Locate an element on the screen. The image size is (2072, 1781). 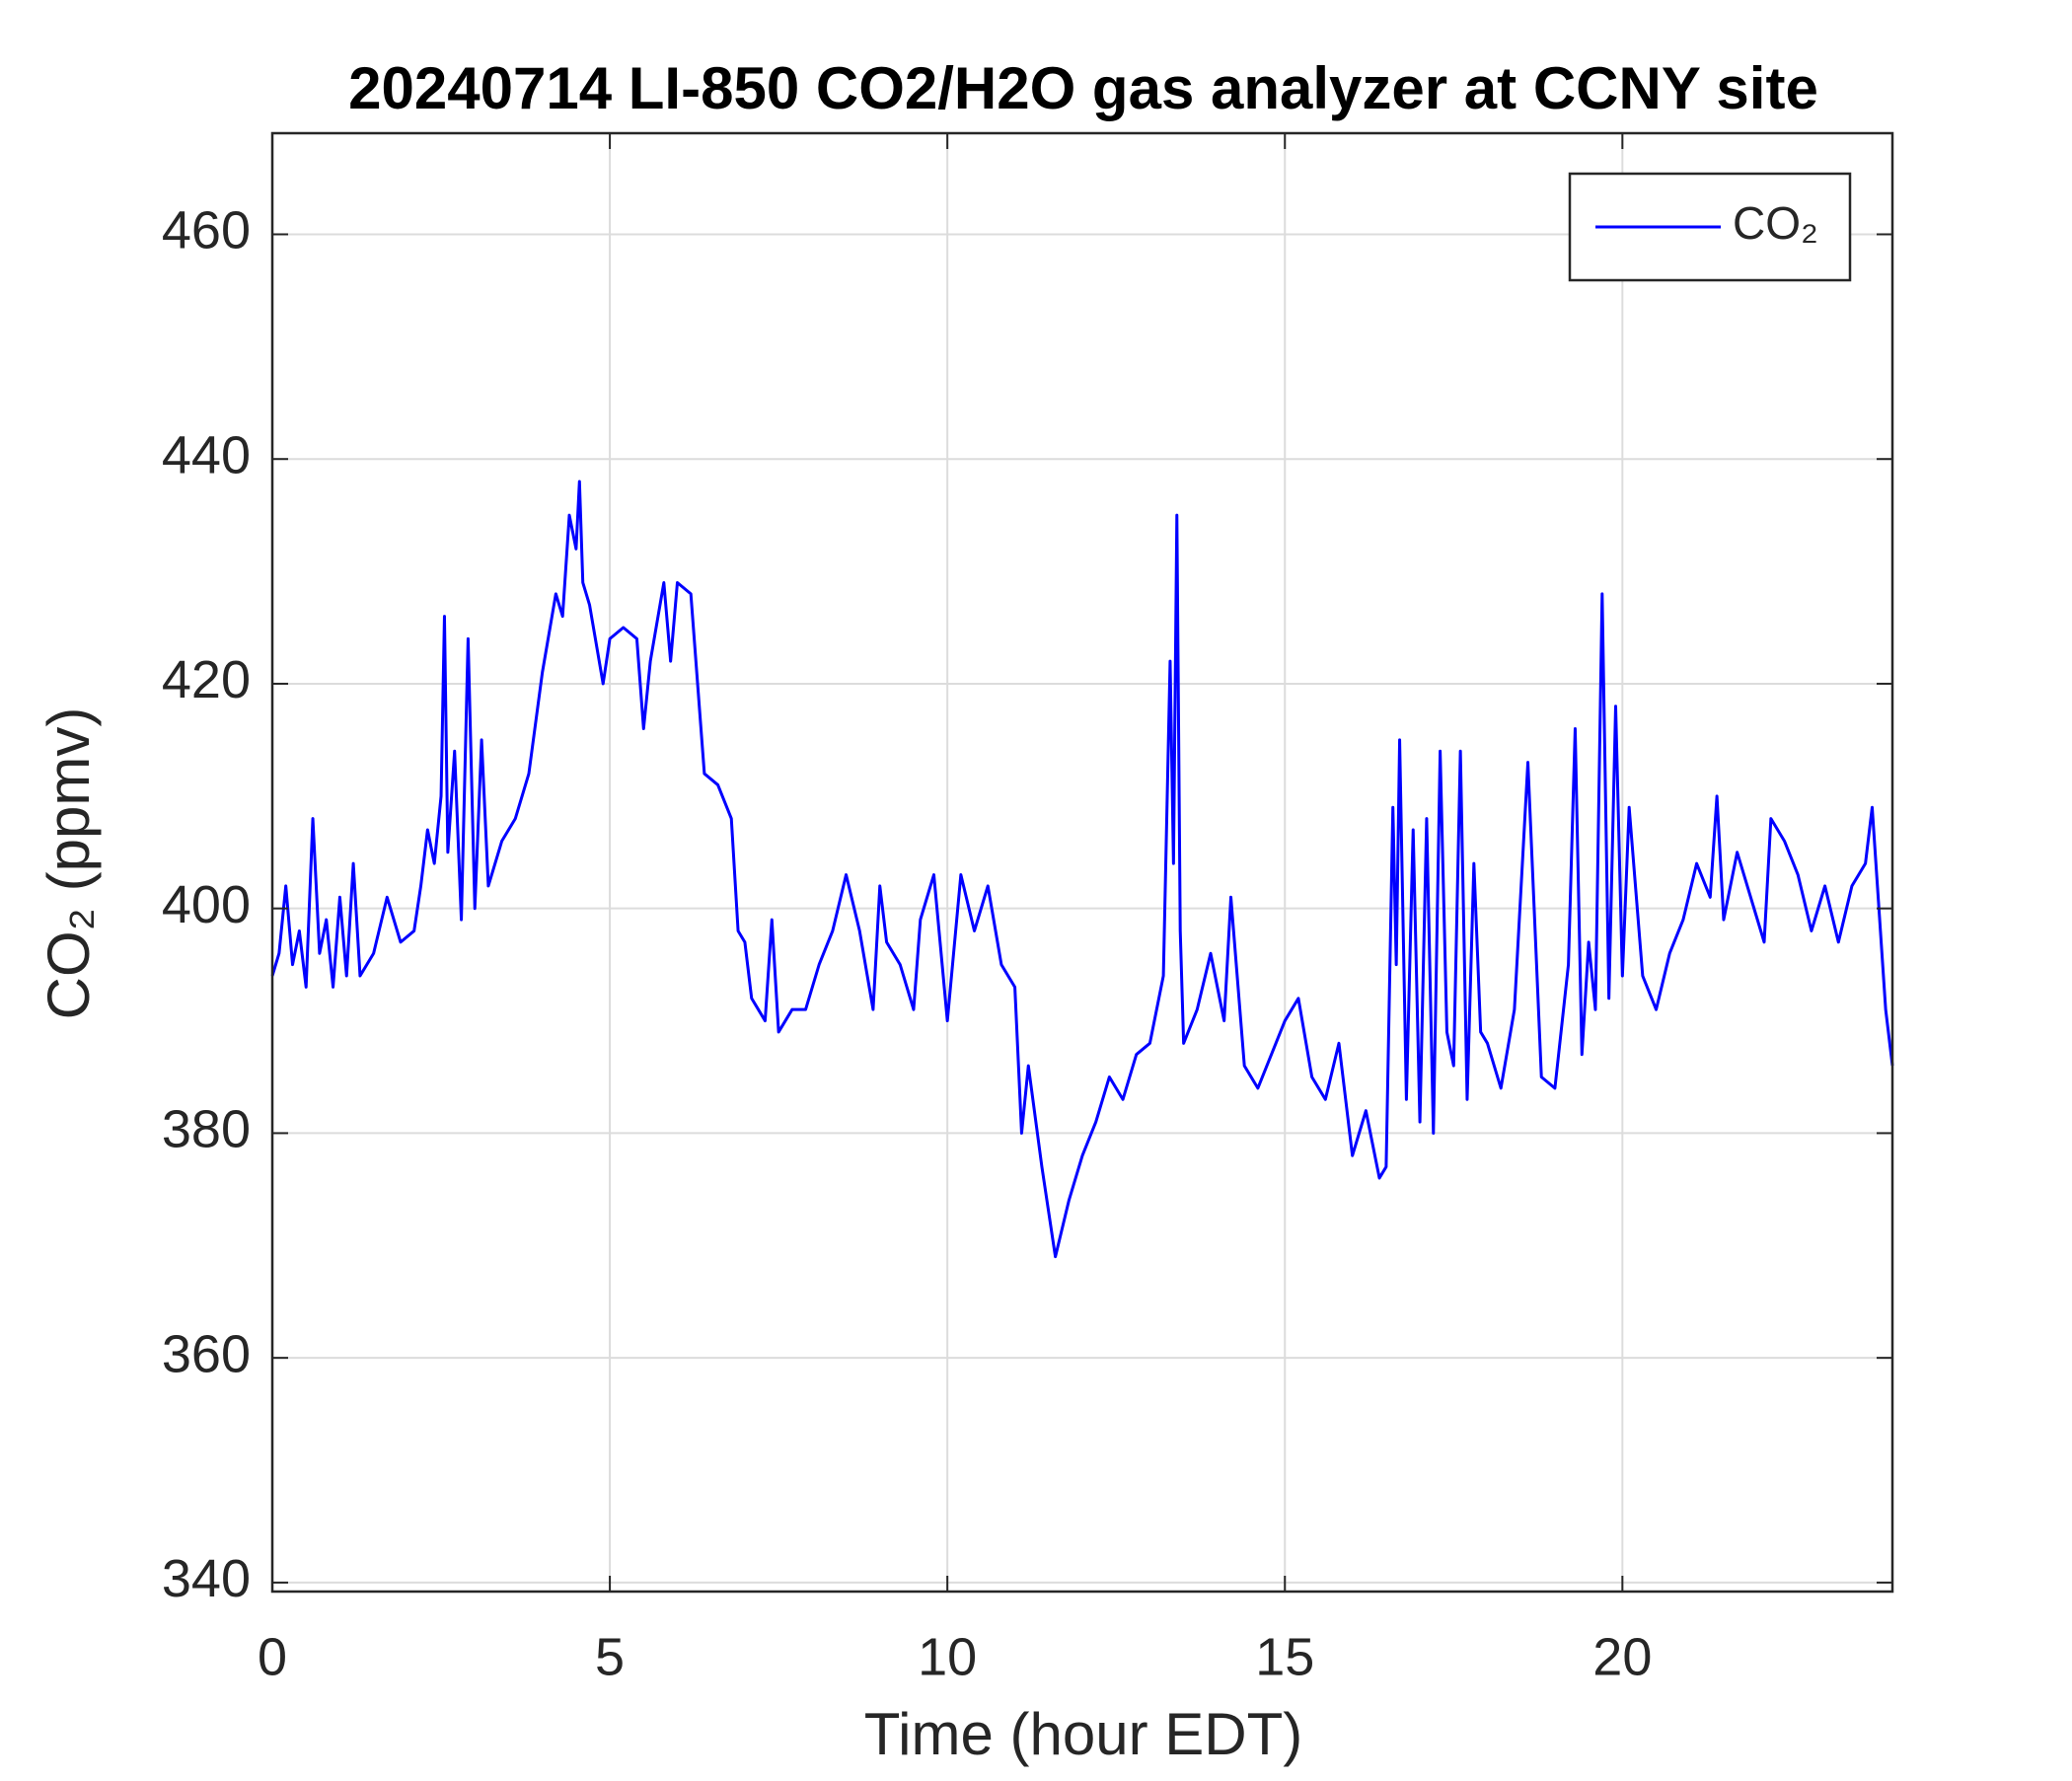
x-tick-label: 15 is located at coordinates (1284, 1656).